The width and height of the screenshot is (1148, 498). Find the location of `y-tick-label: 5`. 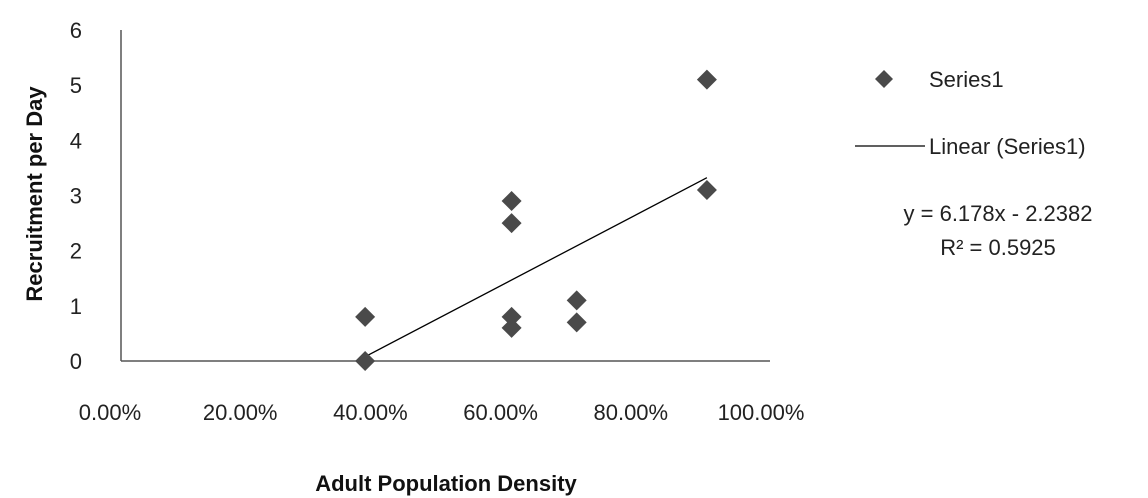

y-tick-label: 5 is located at coordinates (76, 85).